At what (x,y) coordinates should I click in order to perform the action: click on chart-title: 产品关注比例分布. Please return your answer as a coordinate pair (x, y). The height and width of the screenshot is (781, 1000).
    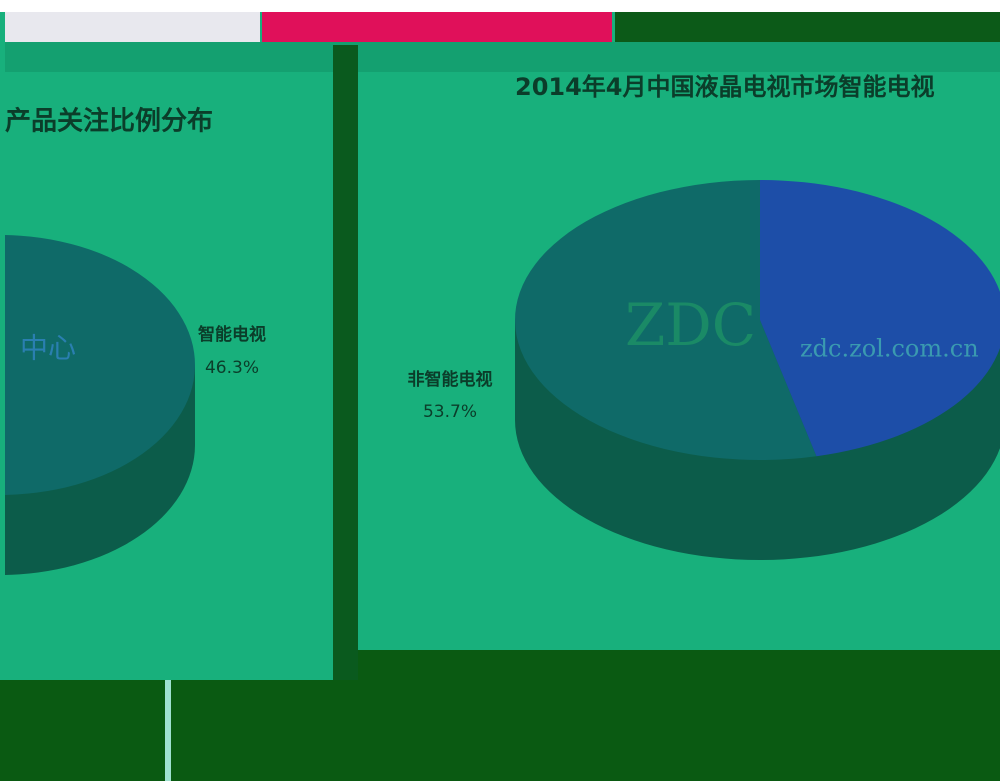
    Looking at the image, I should click on (109, 121).